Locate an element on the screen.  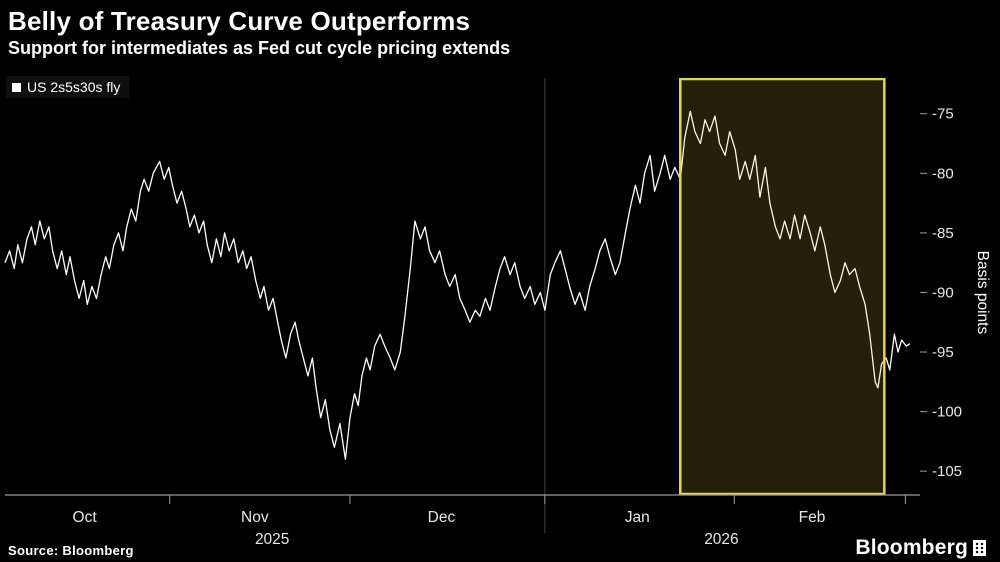
year-label: 2025 is located at coordinates (272, 539).